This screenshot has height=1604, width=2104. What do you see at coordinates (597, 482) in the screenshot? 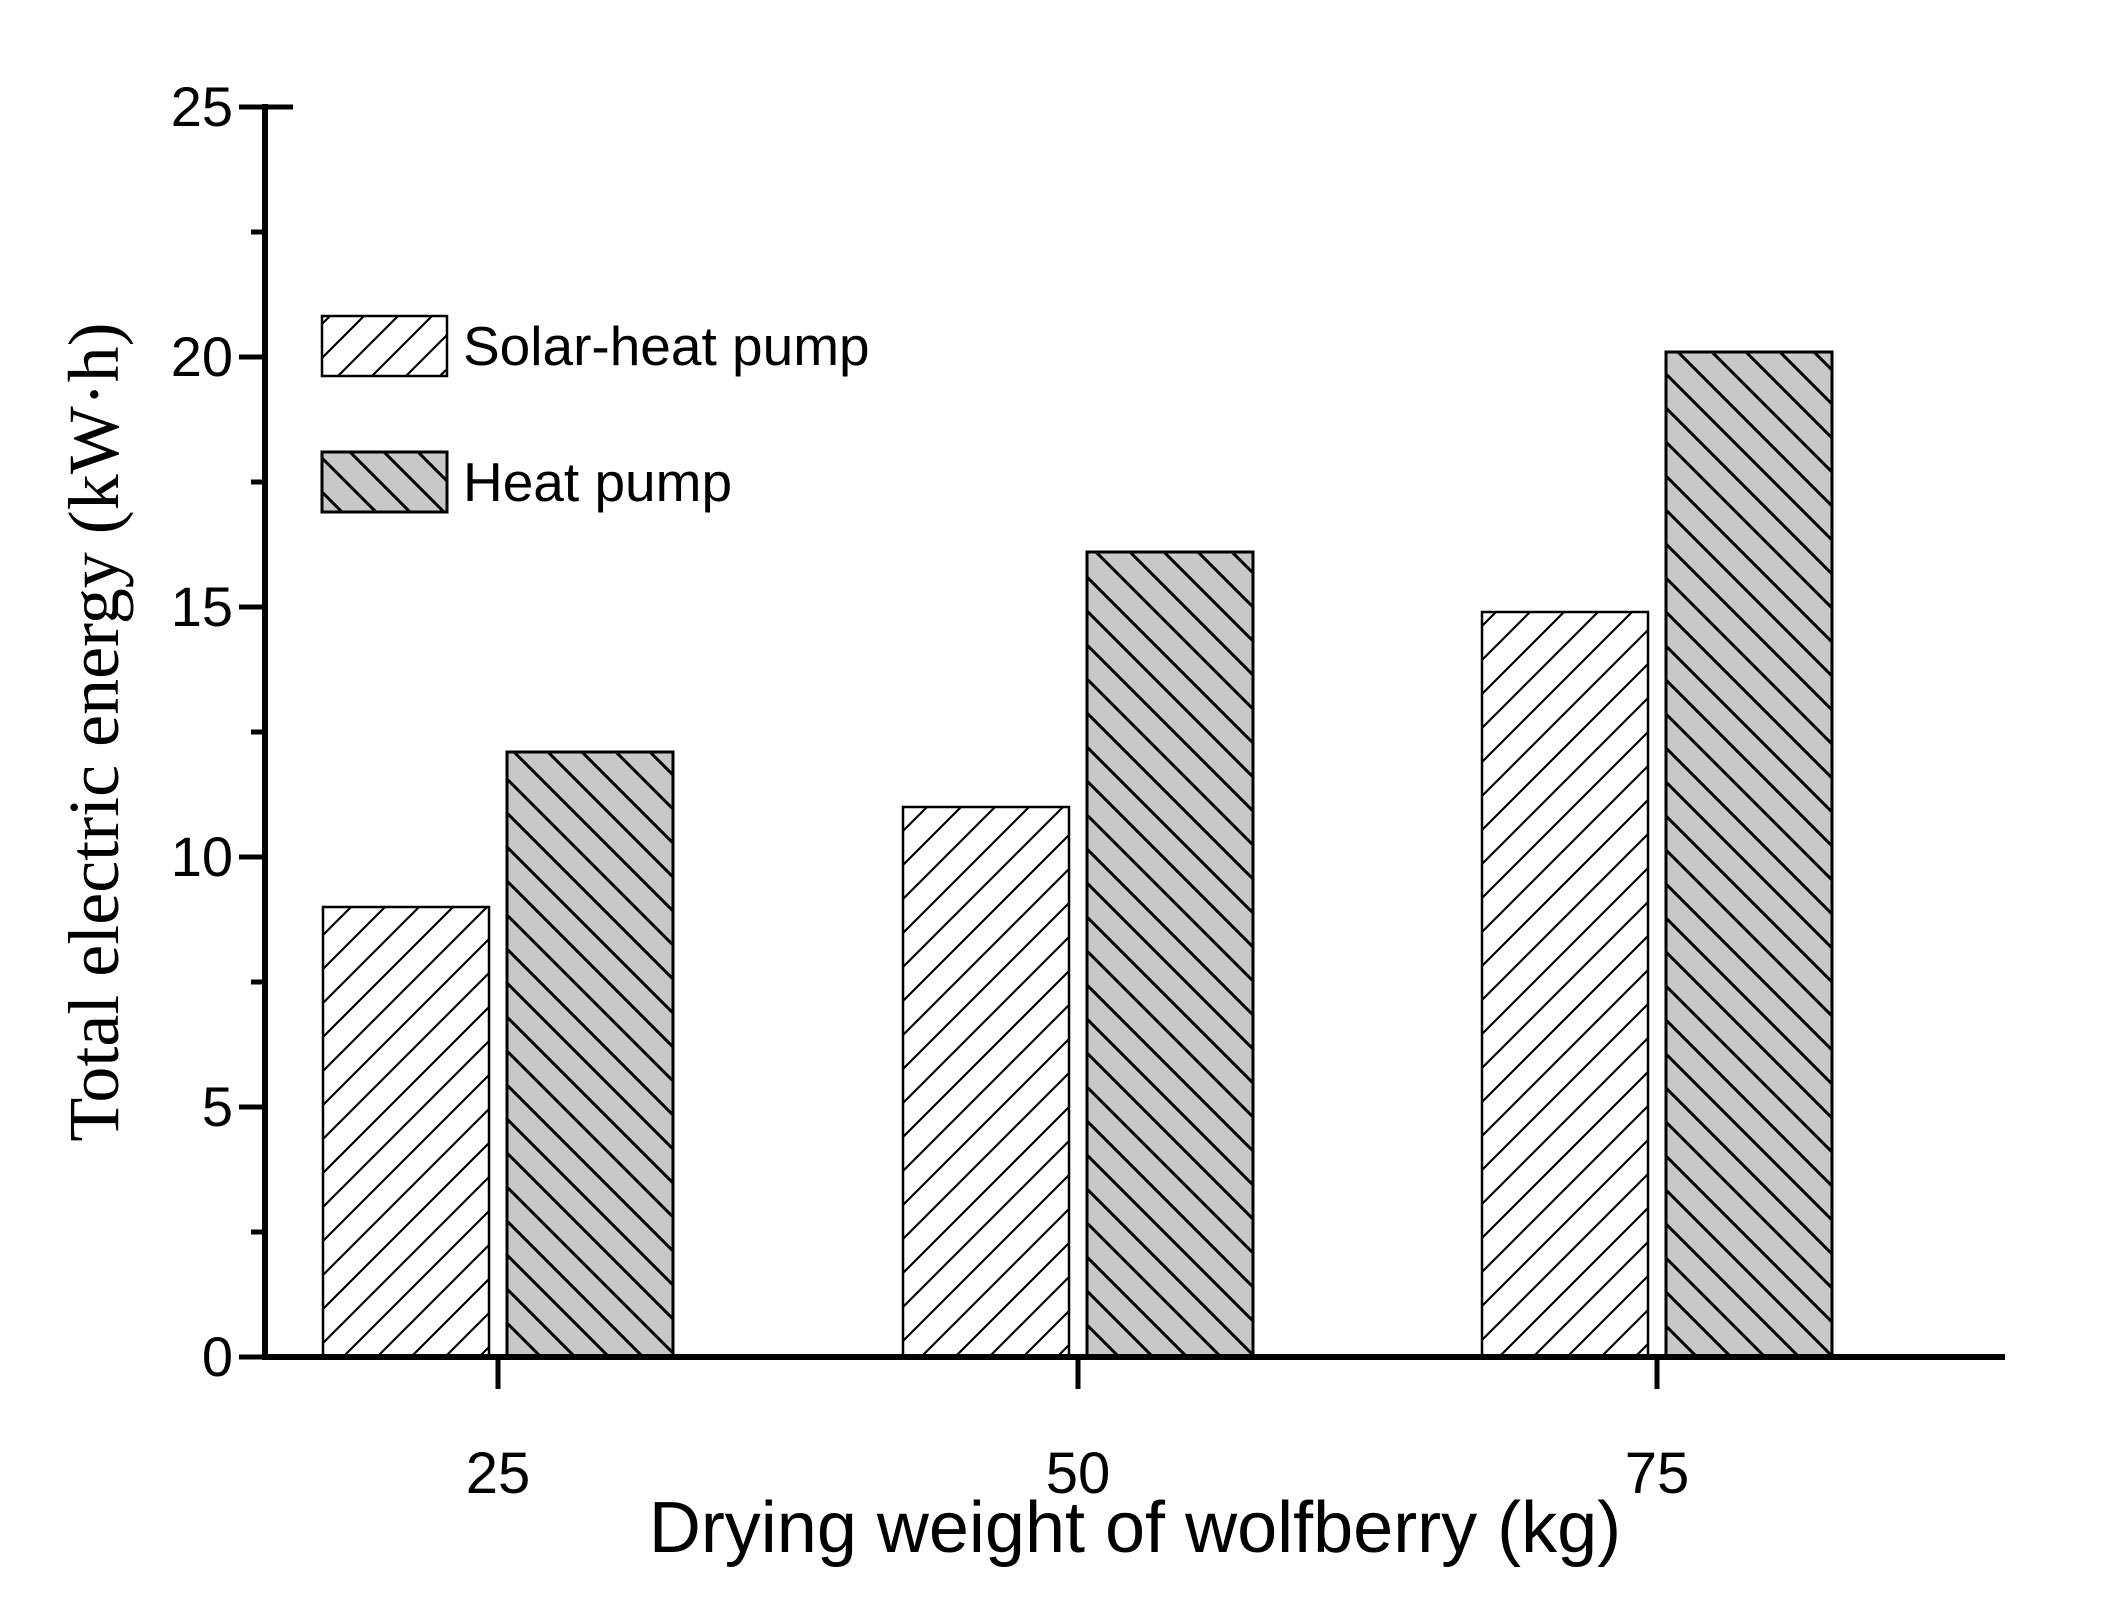
I see `legend-label-heat-pump: Heat pump` at bounding box center [597, 482].